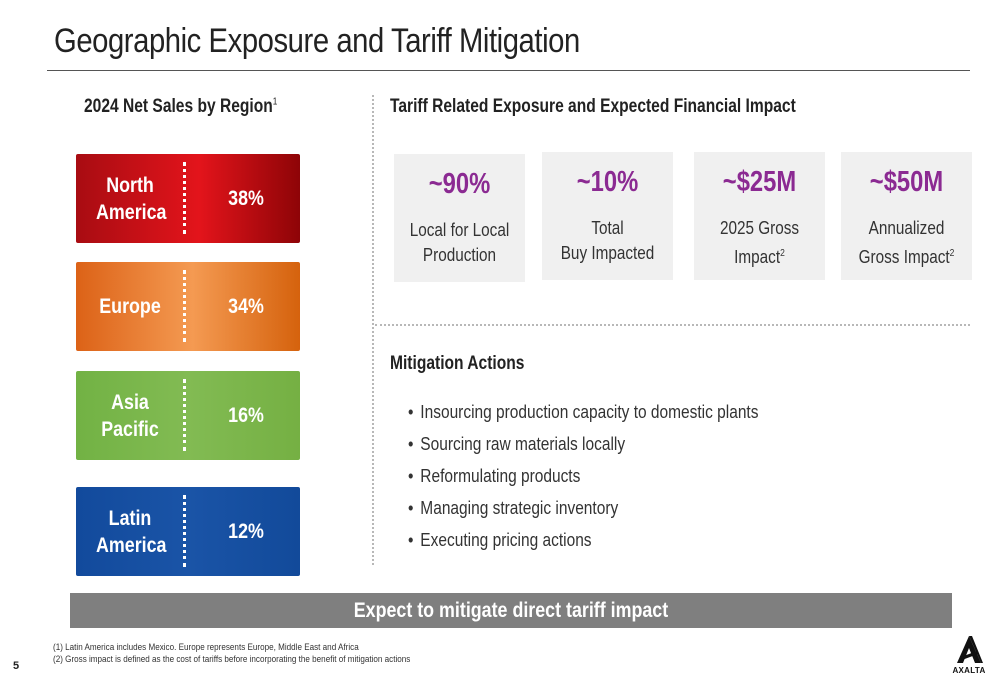 The width and height of the screenshot is (1000, 685). I want to click on conclusion-banner: Expect to mitigate direct tariff impact, so click(511, 610).